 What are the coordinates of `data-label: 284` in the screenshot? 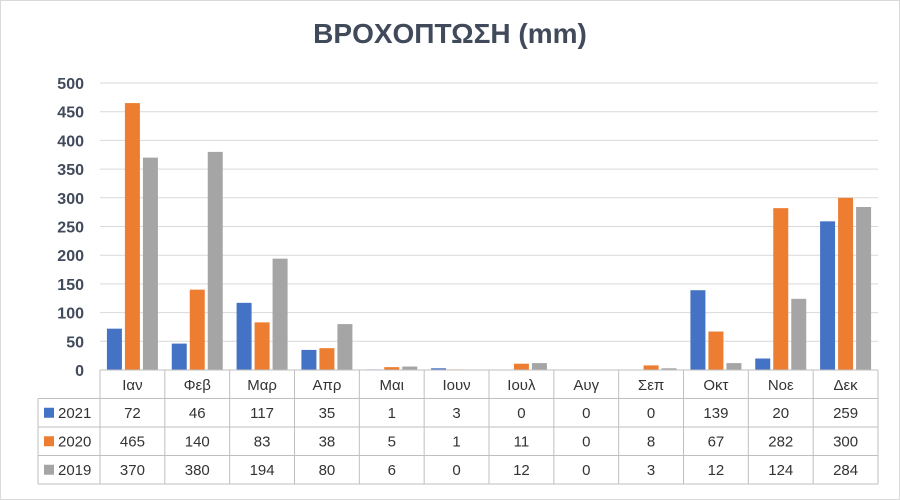 It's located at (845, 470).